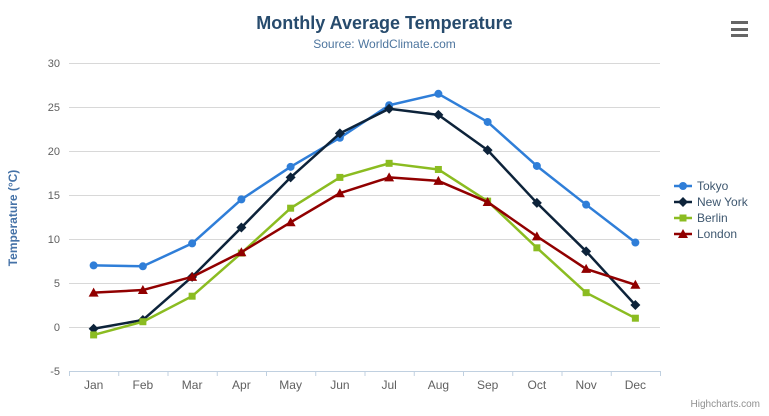 The height and width of the screenshot is (416, 769). I want to click on chart-subtitle: Source: WorldClimate.com, so click(384, 44).